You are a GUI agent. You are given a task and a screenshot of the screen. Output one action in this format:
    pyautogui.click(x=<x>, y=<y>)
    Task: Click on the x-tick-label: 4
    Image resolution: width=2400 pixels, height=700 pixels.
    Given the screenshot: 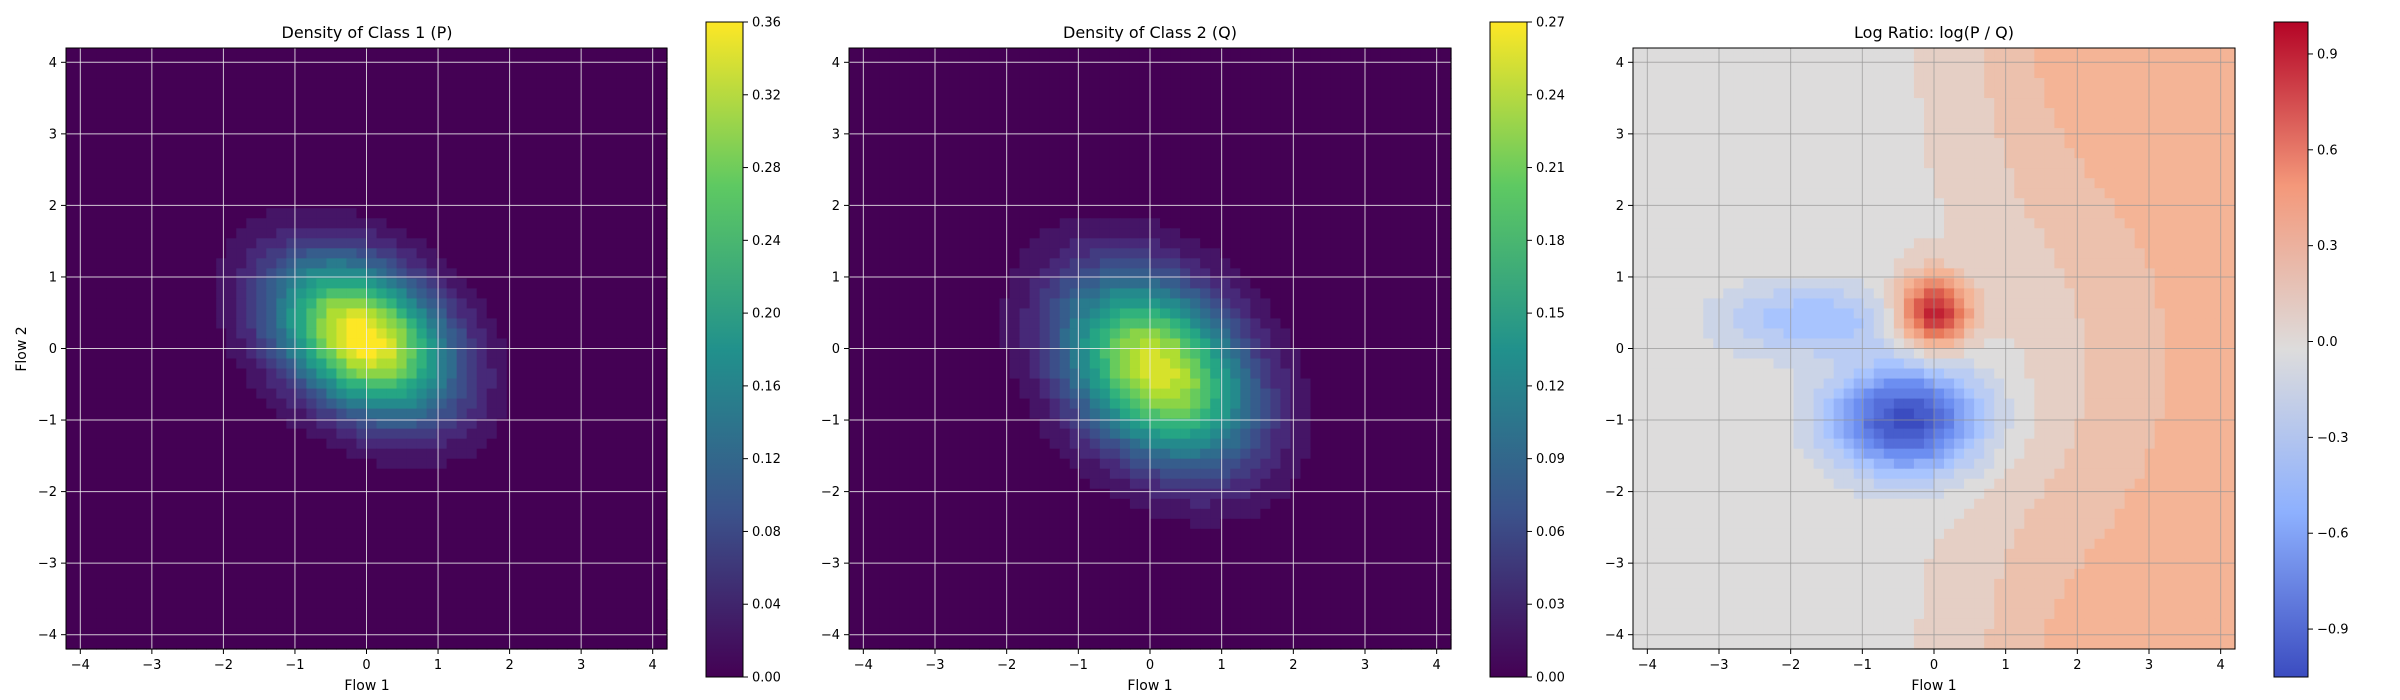 What is the action you would take?
    pyautogui.click(x=653, y=665)
    